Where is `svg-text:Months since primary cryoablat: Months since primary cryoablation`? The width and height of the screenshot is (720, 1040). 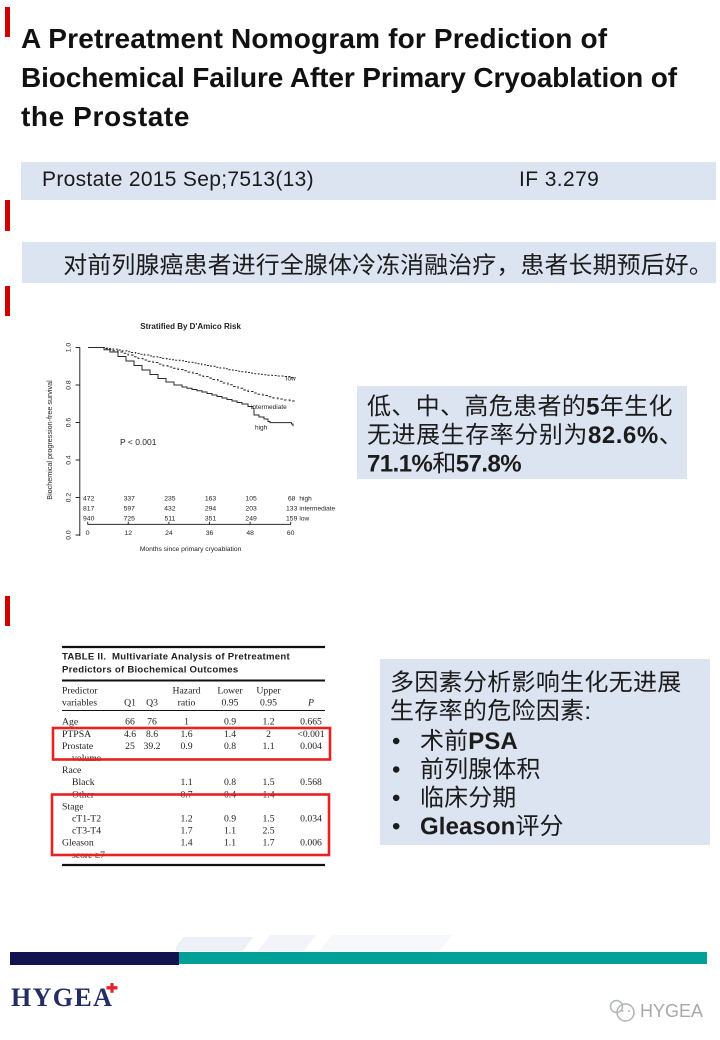 svg-text:Months since primary cryoablat: Months since primary cryoablation is located at coordinates (191, 549).